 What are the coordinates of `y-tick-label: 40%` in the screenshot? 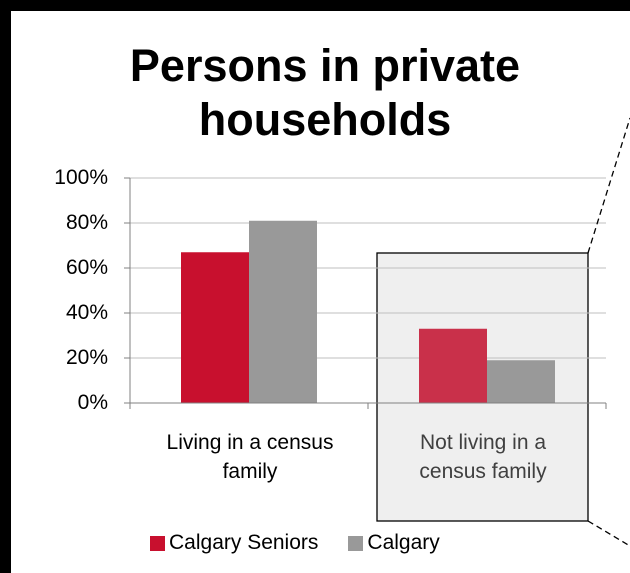 It's located at (86, 312).